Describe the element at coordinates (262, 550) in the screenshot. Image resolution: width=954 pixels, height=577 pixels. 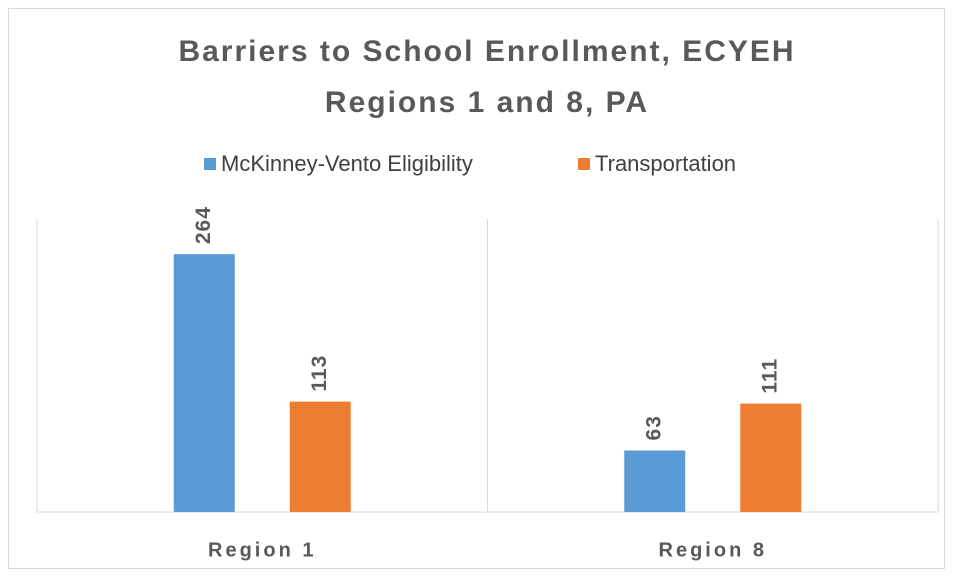
I see `x-tick-label: Region 1` at that location.